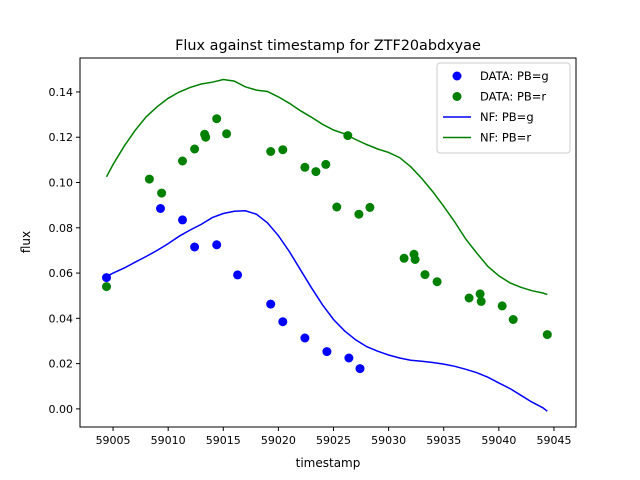 The width and height of the screenshot is (640, 480). Describe the element at coordinates (333, 440) in the screenshot. I see `x-tick-label: 59025` at that location.